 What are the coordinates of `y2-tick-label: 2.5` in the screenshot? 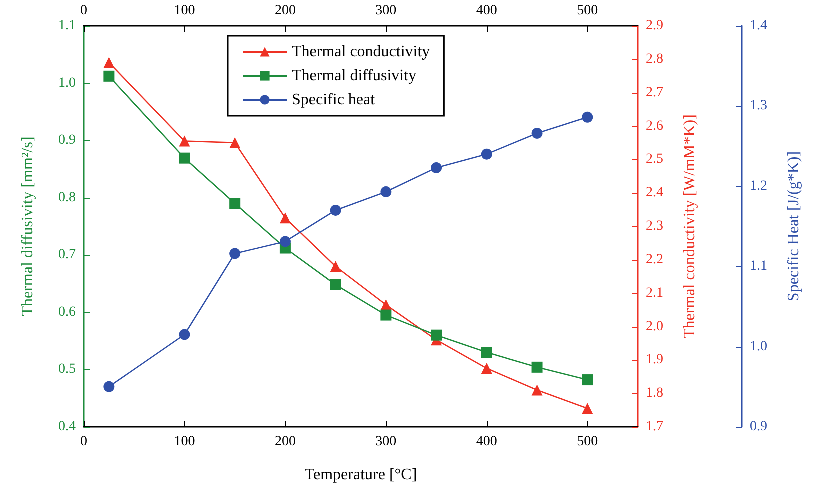 It's located at (655, 160).